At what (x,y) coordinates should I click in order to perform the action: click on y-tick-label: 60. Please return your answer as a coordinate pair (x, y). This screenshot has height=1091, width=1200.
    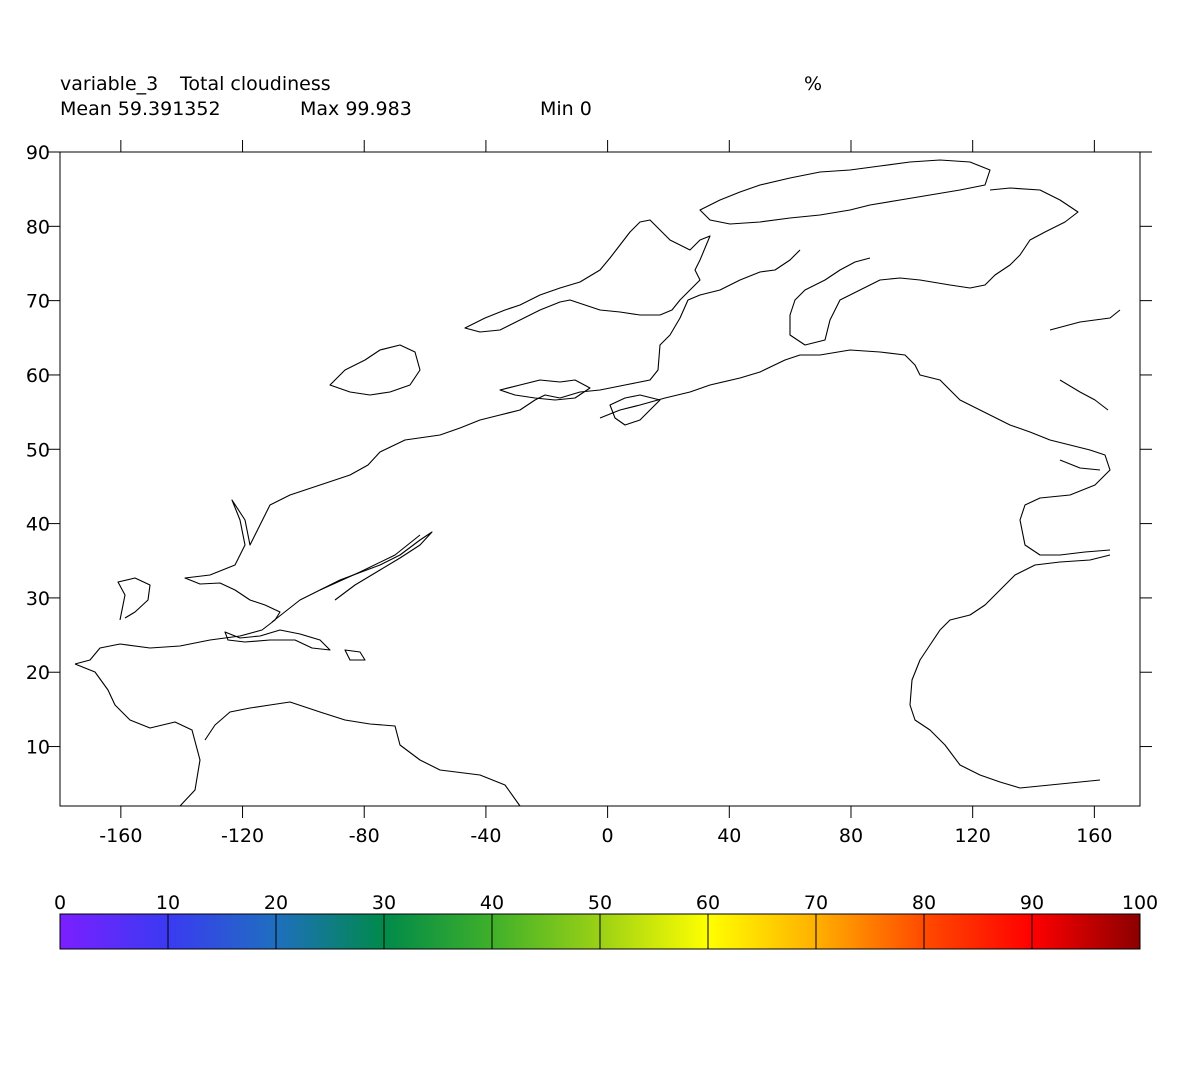
    Looking at the image, I should click on (38, 376).